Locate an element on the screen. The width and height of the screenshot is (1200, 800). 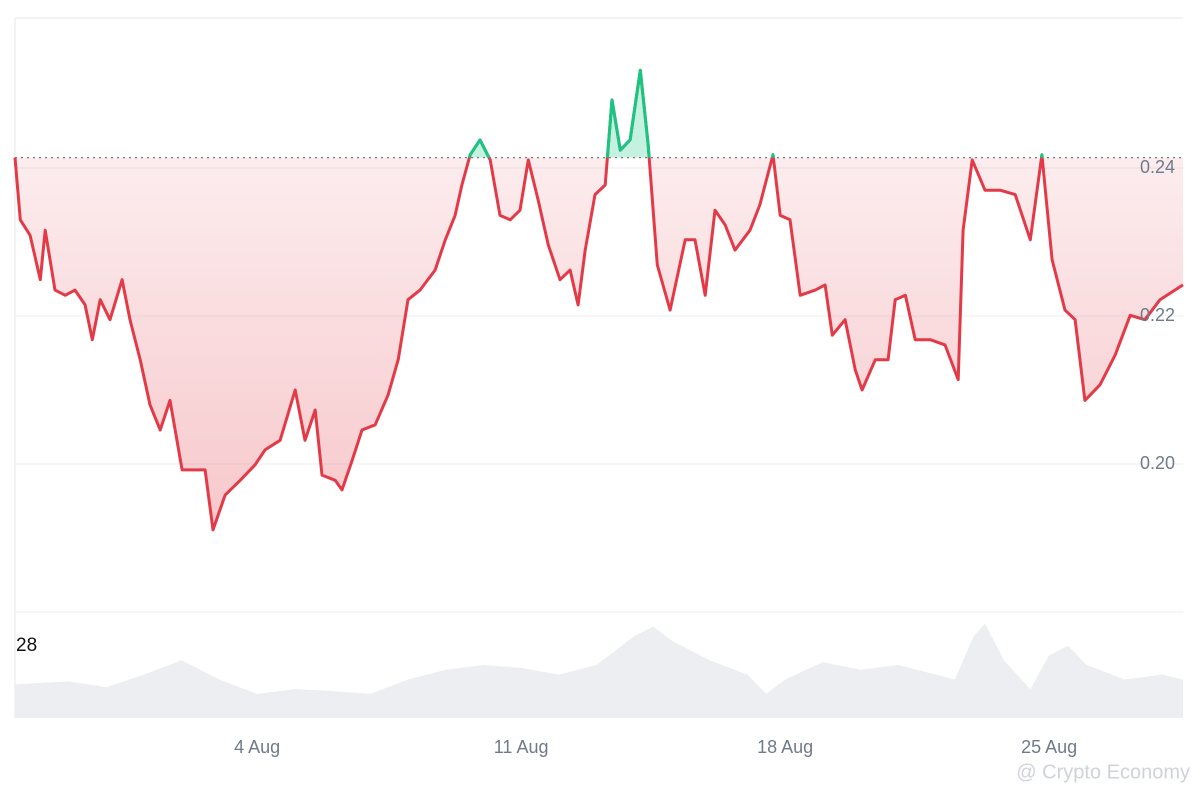
volume-area is located at coordinates (599, 670).